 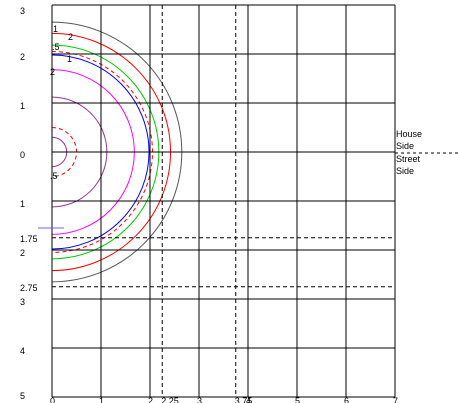 What do you see at coordinates (52, 399) in the screenshot?
I see `x-tick-label: 0` at bounding box center [52, 399].